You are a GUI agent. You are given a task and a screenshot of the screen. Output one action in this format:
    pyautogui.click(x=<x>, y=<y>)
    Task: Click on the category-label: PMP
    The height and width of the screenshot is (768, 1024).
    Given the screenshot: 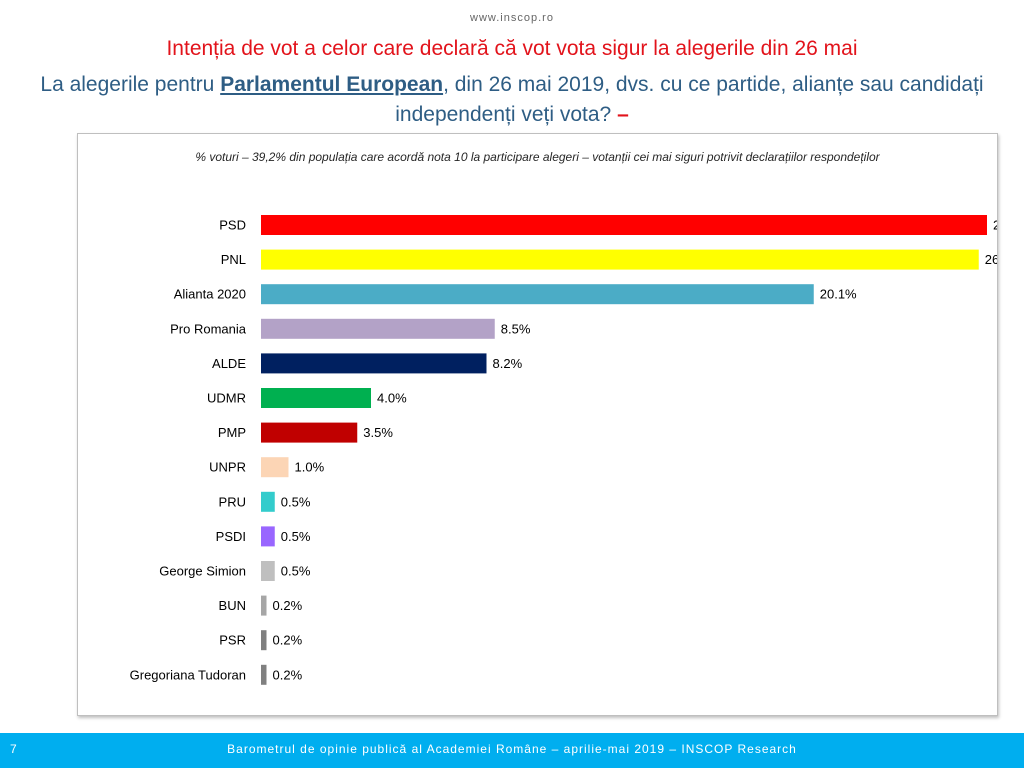 What is the action you would take?
    pyautogui.click(x=232, y=432)
    